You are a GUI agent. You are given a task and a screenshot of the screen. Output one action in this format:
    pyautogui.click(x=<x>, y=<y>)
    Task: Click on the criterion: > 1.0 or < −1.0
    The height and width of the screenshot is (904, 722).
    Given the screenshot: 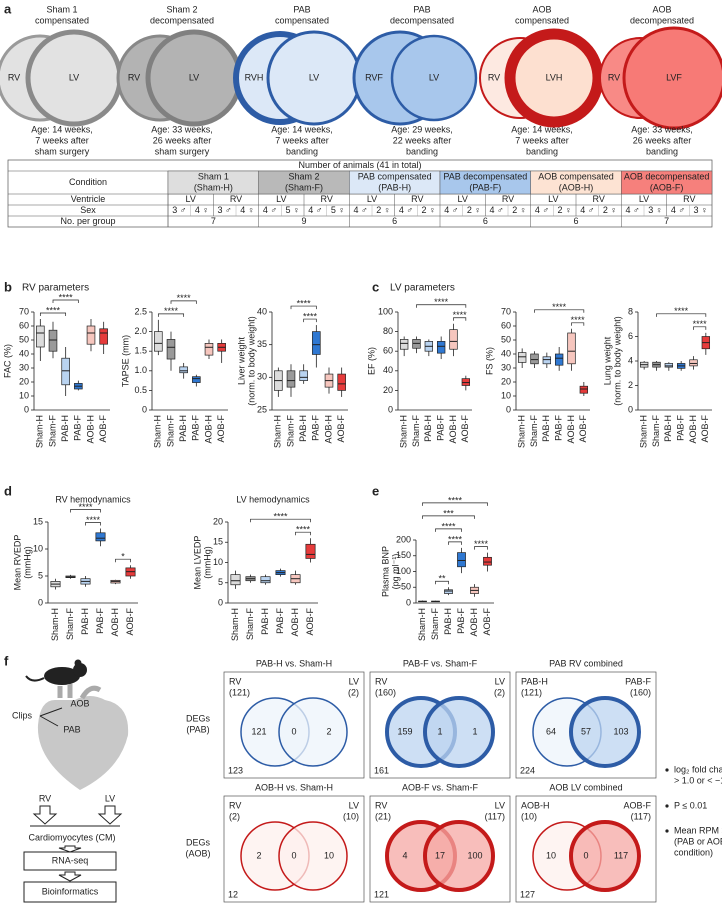 What is the action you would take?
    pyautogui.click(x=698, y=780)
    